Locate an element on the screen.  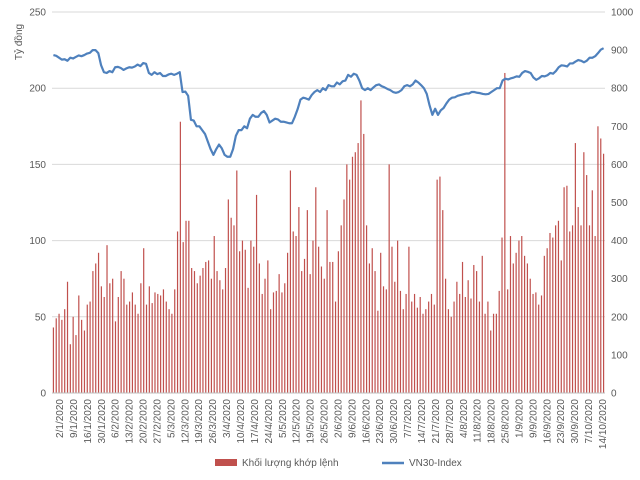
x-tick-label: 16/6/2020 is located at coordinates (366, 421).